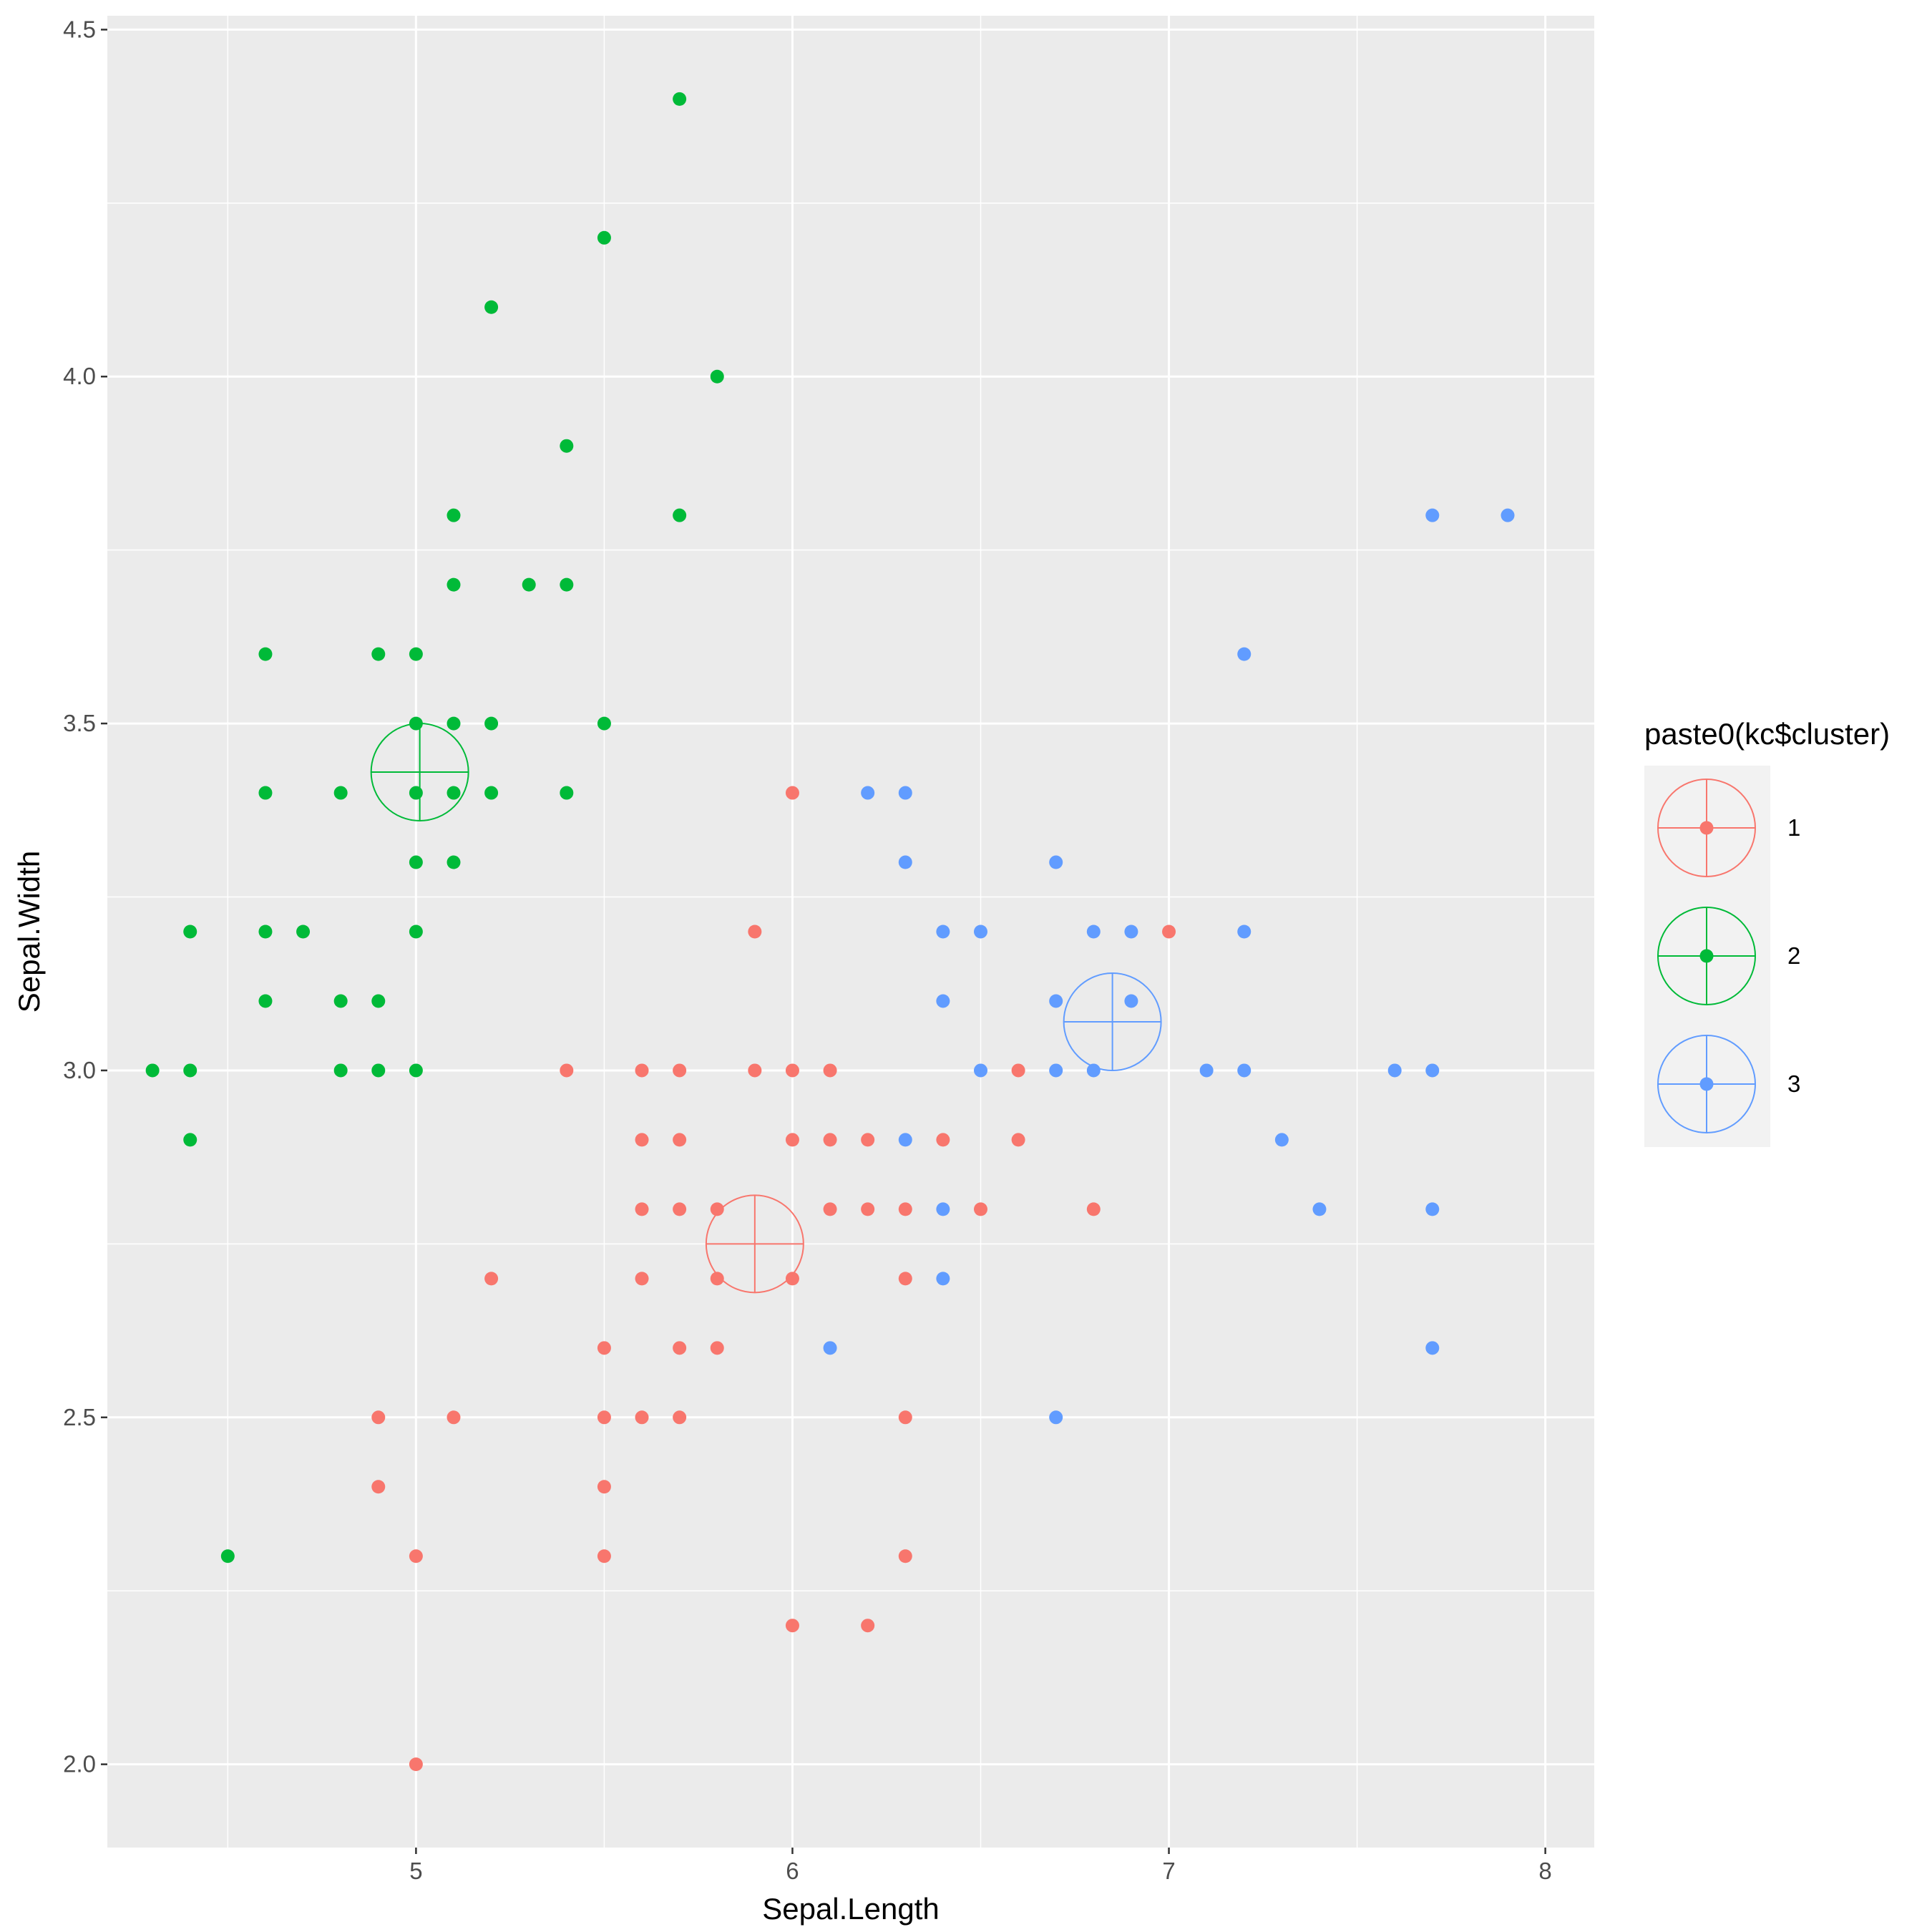 The image size is (1932, 1932). Describe the element at coordinates (1168, 1871) in the screenshot. I see `x-tick-label: 7` at that location.